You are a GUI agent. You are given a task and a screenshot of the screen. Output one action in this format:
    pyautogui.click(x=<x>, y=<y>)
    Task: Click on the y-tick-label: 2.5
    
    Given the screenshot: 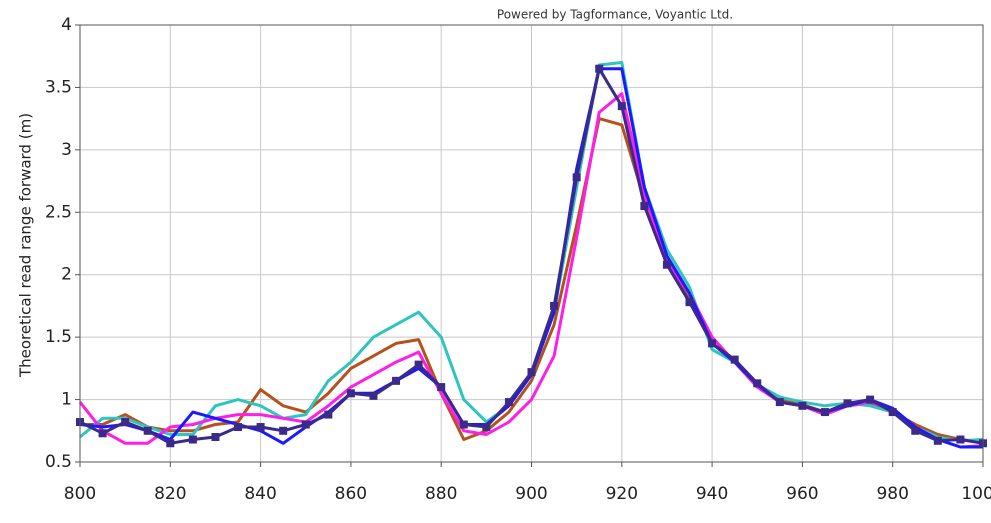 What is the action you would take?
    pyautogui.click(x=58, y=212)
    